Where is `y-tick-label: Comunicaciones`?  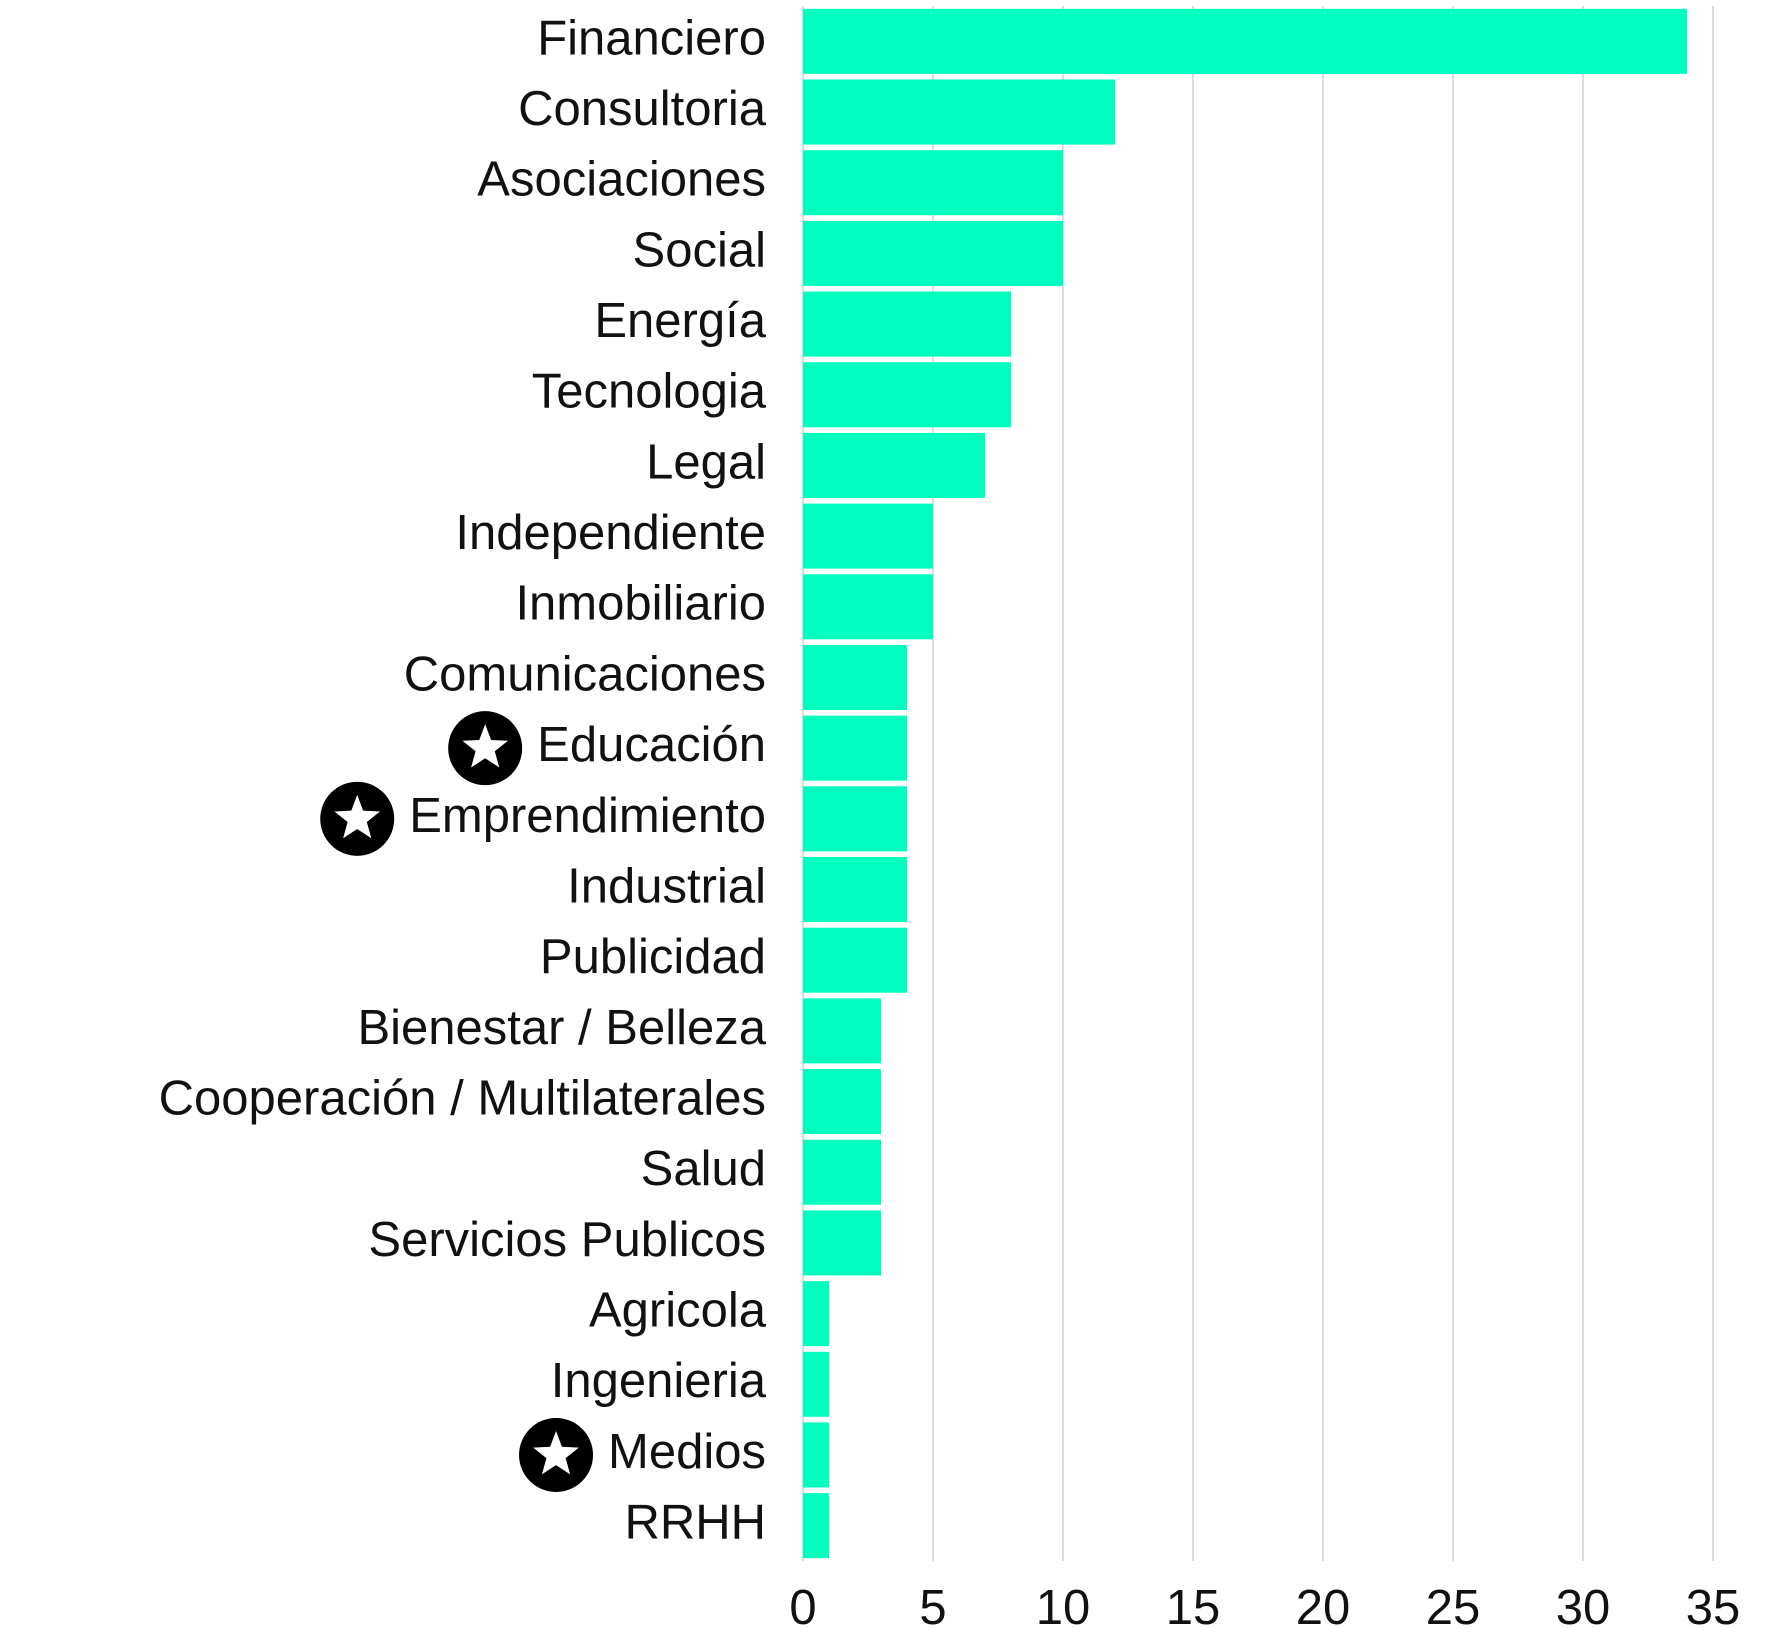
y-tick-label: Comunicaciones is located at coordinates (585, 674).